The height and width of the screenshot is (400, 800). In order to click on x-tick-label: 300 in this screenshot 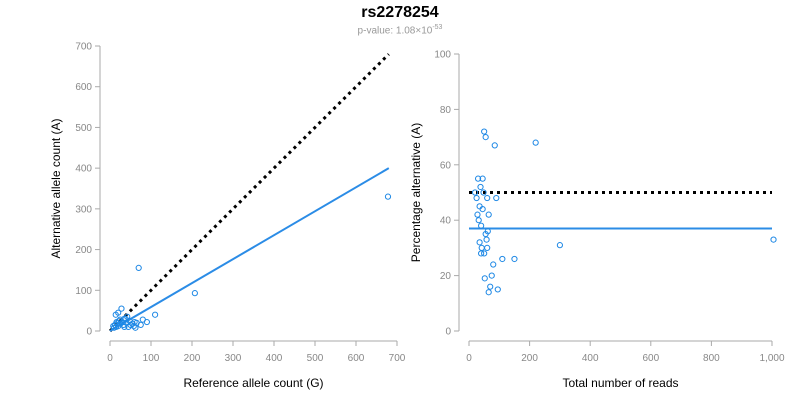, I will do `click(233, 358)`.